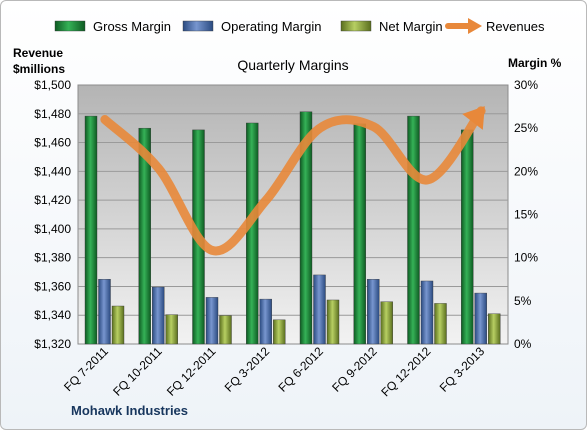 The image size is (587, 430). I want to click on x-tick-label: FQ 3-2013, so click(462, 369).